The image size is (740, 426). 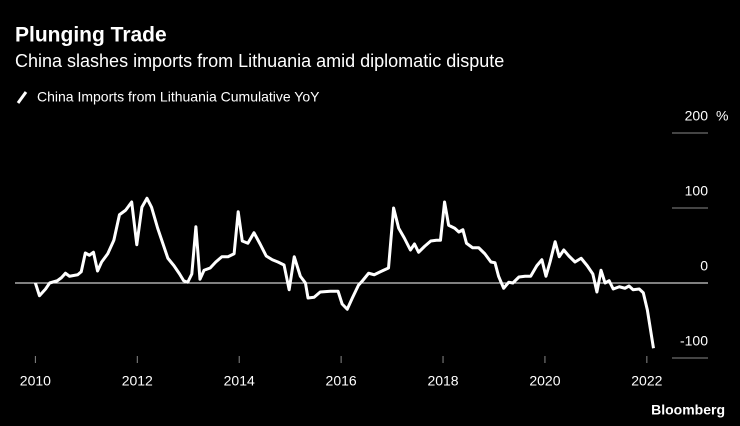 What do you see at coordinates (688, 410) in the screenshot?
I see `source: Bloomberg` at bounding box center [688, 410].